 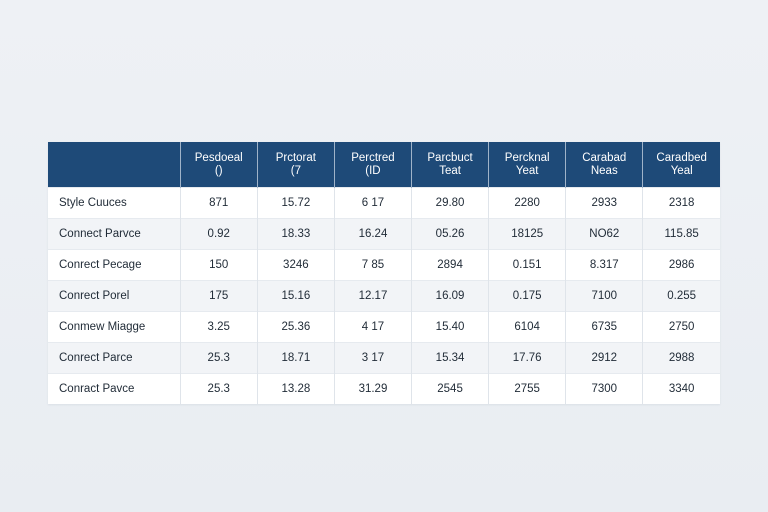 I want to click on value-cell: 13.28, so click(x=295, y=388).